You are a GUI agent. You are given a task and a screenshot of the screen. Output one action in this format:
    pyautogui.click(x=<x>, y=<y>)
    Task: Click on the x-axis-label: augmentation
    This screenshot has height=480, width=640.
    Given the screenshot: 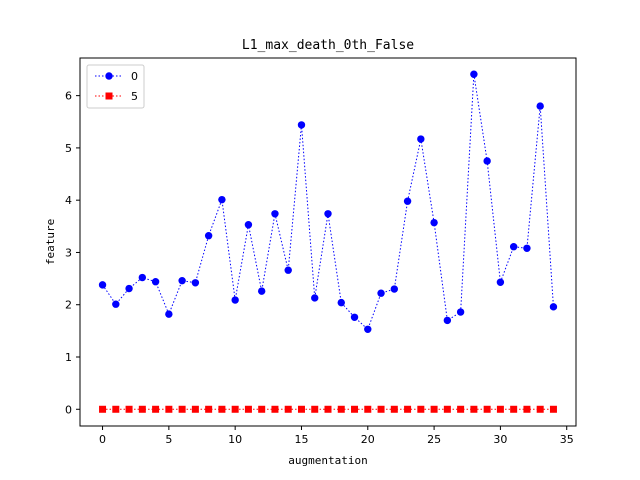 What is the action you would take?
    pyautogui.click(x=327, y=460)
    